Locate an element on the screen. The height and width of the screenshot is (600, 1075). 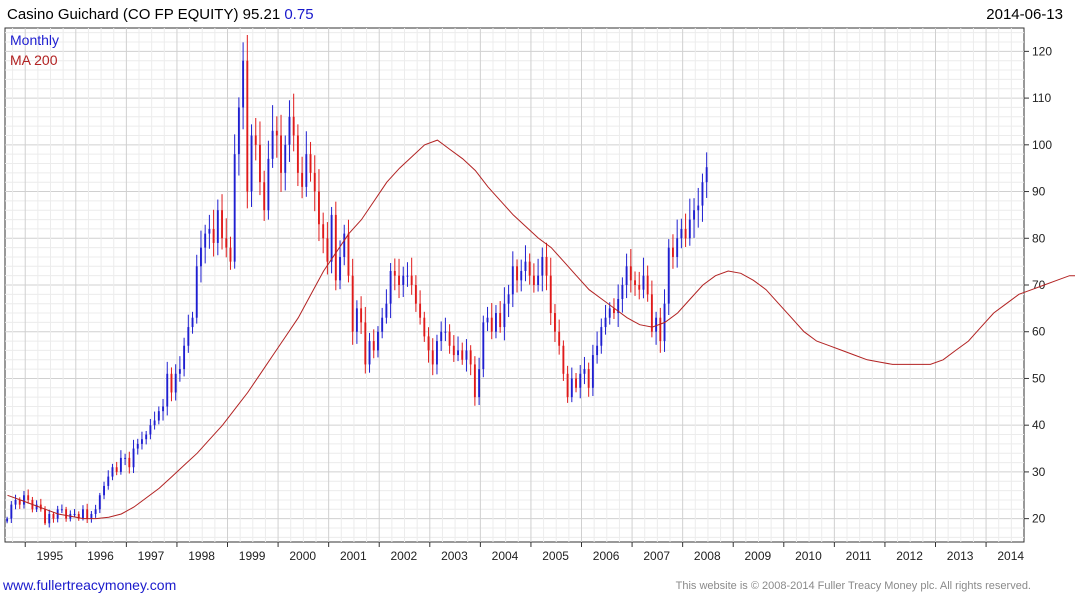
y-tick-label: 90 is located at coordinates (1039, 192).